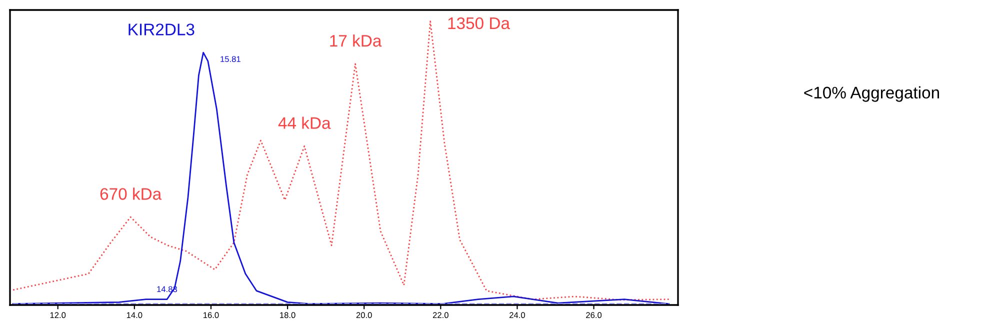 The image size is (985, 336). What do you see at coordinates (211, 315) in the screenshot?
I see `x-tick-label: 16.0` at bounding box center [211, 315].